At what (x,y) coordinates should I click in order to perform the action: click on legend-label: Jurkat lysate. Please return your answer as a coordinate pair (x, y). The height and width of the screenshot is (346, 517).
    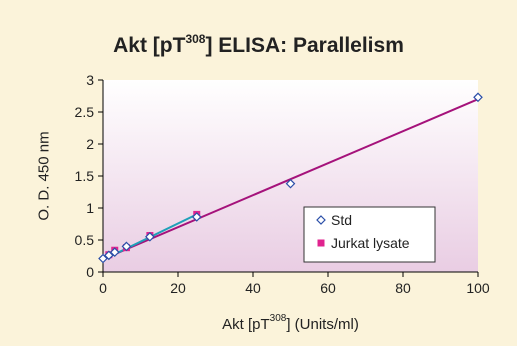
    Looking at the image, I should click on (370, 243).